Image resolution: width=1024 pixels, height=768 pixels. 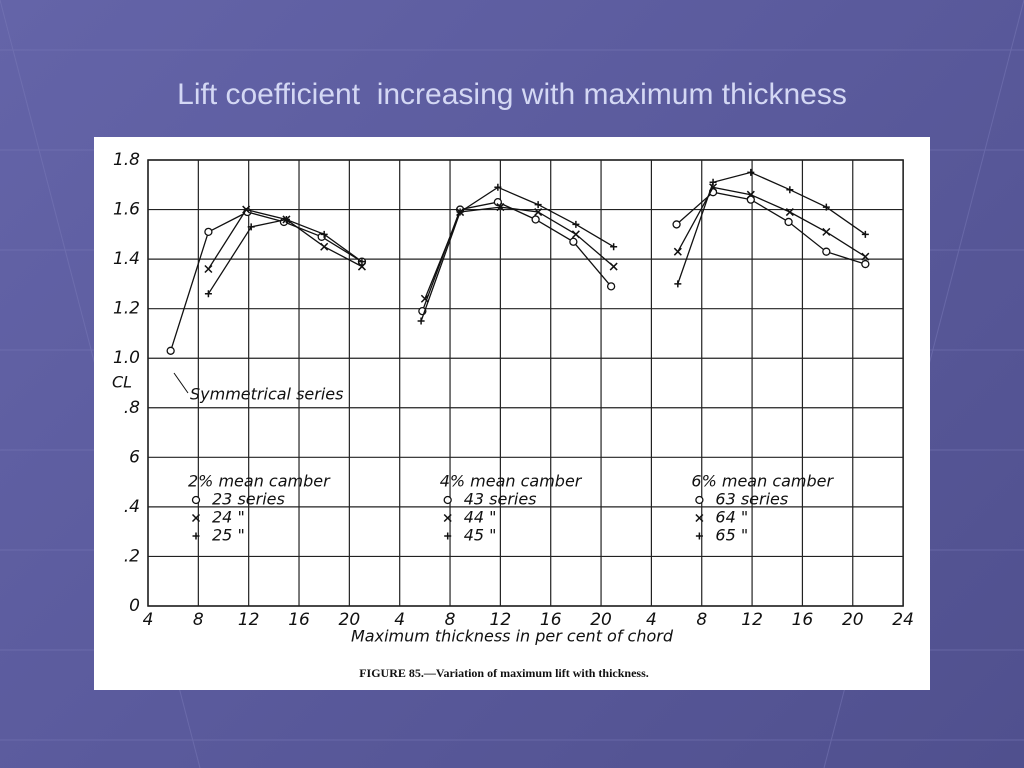 What do you see at coordinates (266, 394) in the screenshot?
I see `annotation: Symmetrical series` at bounding box center [266, 394].